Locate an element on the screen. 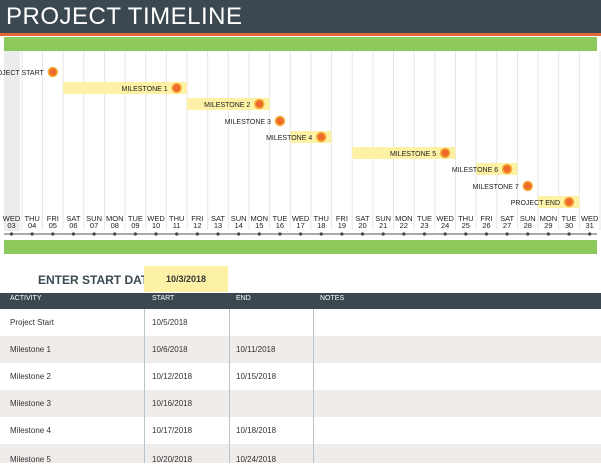 The height and width of the screenshot is (464, 601). milestone-label: MILESTONE 1 is located at coordinates (145, 89).